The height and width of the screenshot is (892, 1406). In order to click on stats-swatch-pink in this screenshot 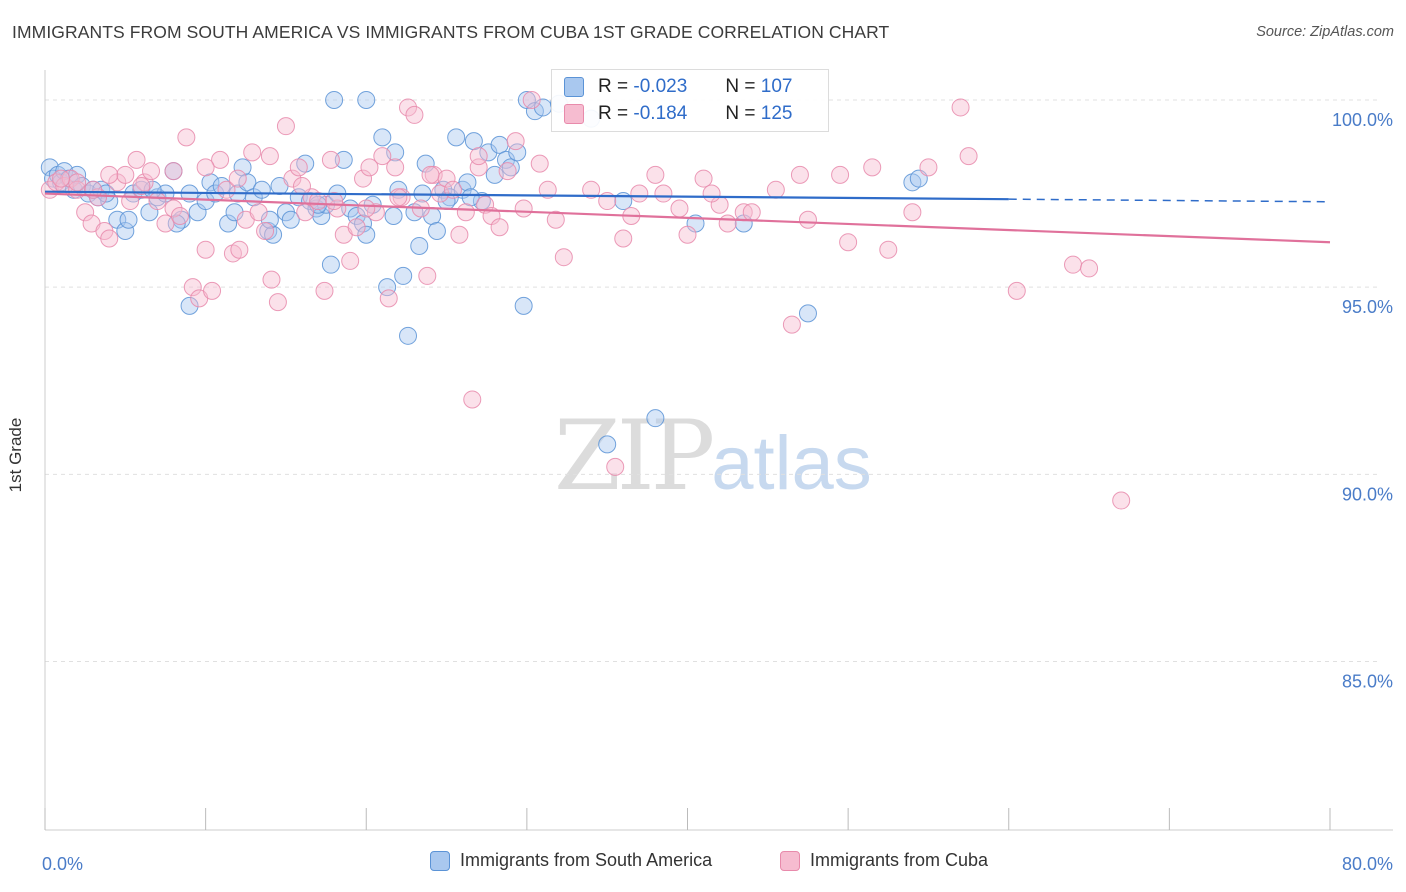, I will do `click(574, 114)`.